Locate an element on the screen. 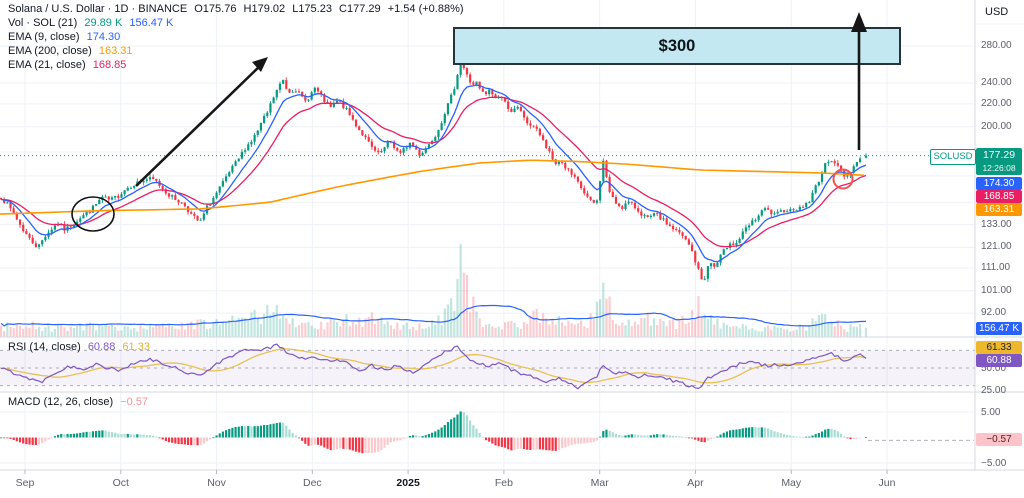 The width and height of the screenshot is (1024, 498). ema21-legend-row: EMA (21, close) 168.85 is located at coordinates (67, 65).